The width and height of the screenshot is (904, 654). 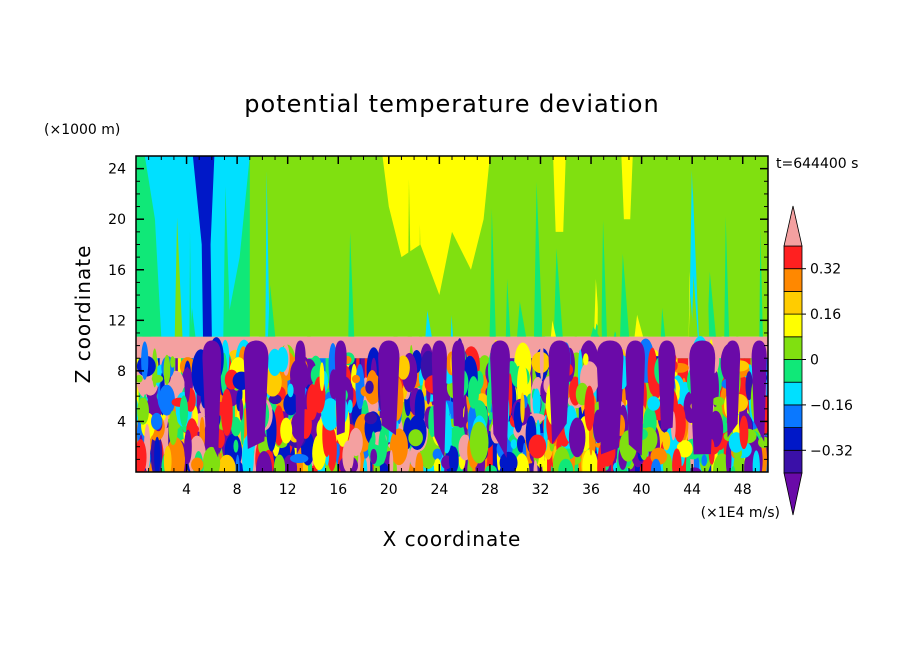 What do you see at coordinates (121, 372) in the screenshot?
I see `y-tick-label: 8` at bounding box center [121, 372].